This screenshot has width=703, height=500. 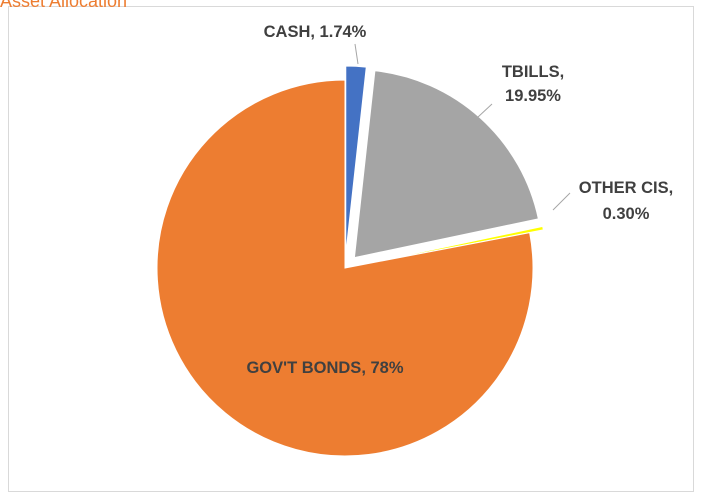 I want to click on pie-slice-cash, so click(x=356, y=160).